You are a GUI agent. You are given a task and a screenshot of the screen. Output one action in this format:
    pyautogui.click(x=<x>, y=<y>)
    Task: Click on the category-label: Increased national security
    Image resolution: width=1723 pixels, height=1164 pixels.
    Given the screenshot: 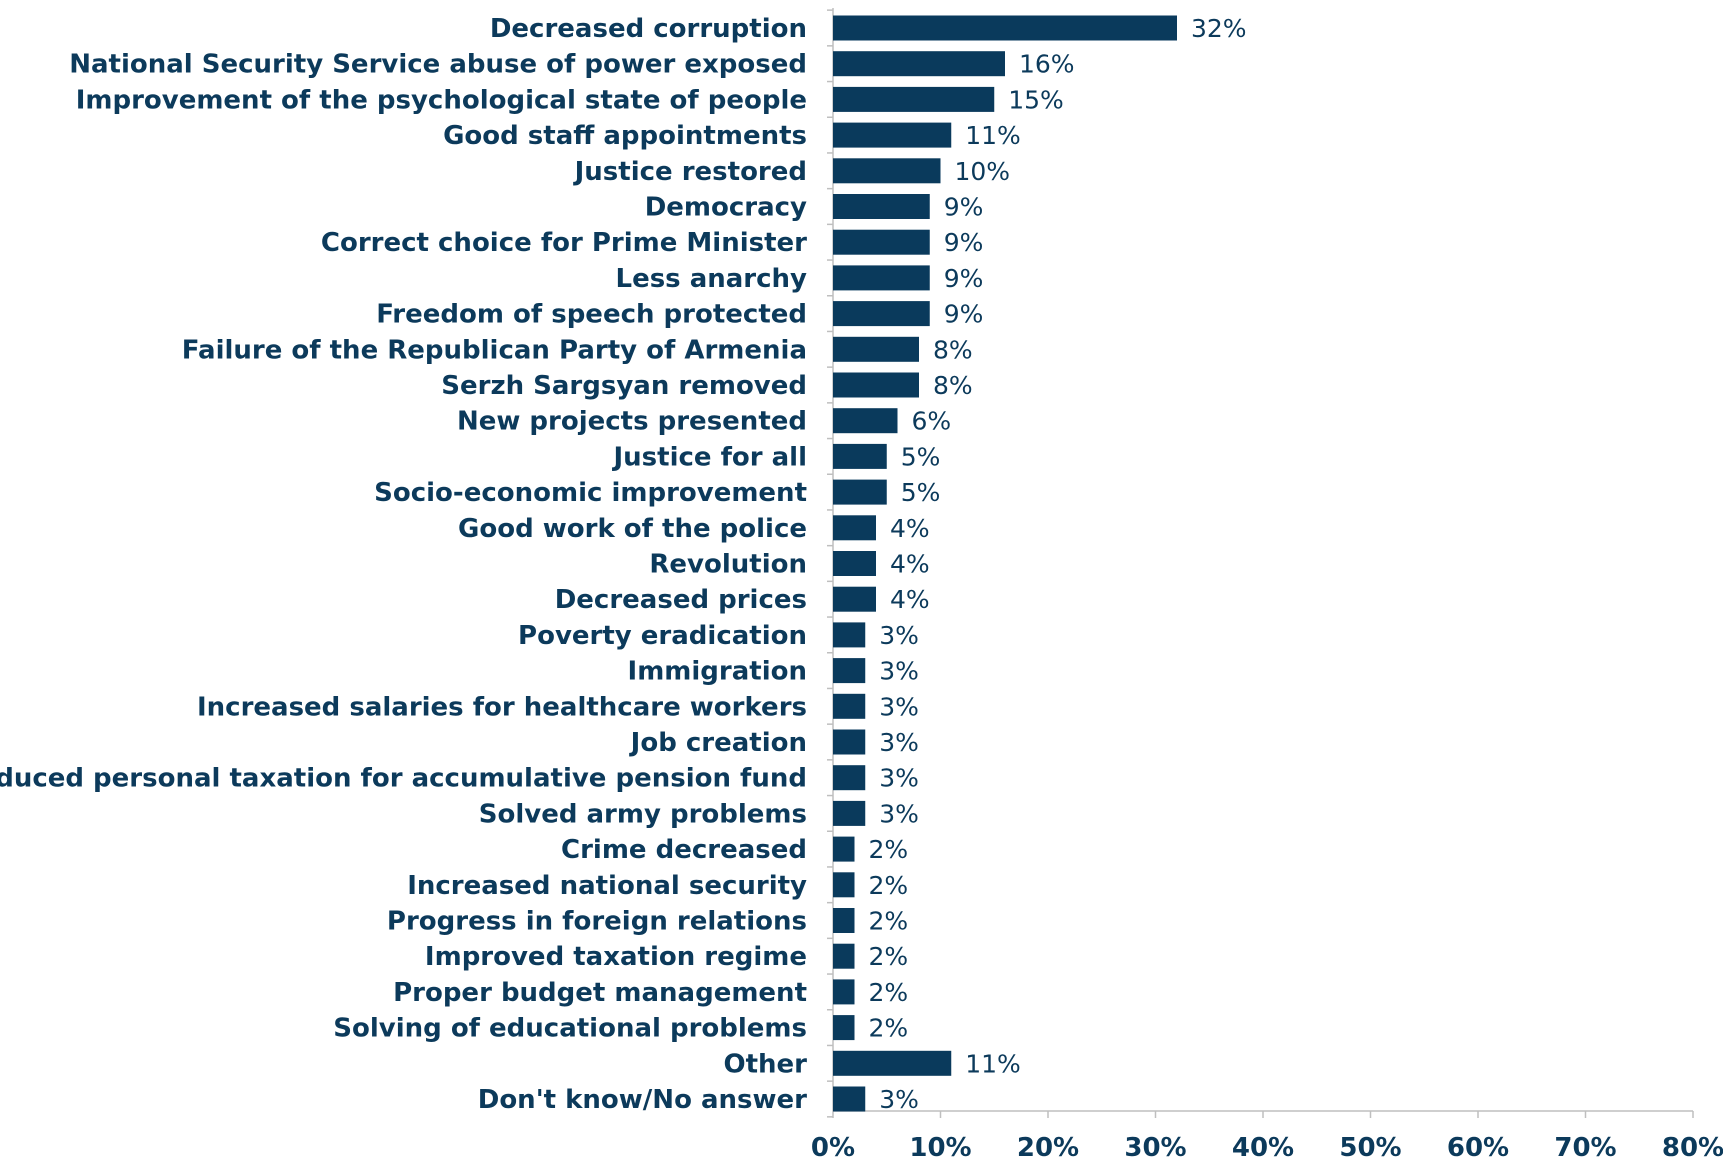 What is the action you would take?
    pyautogui.click(x=607, y=886)
    